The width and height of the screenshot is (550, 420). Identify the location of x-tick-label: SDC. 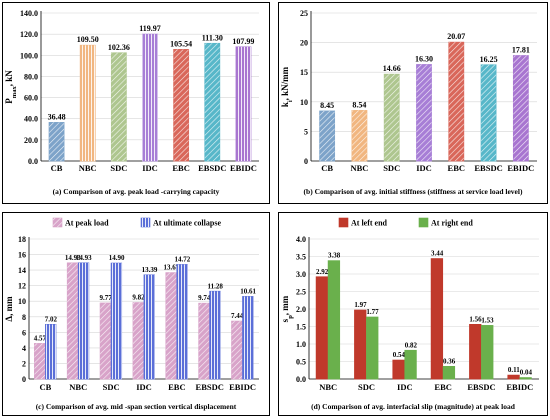
(118, 168).